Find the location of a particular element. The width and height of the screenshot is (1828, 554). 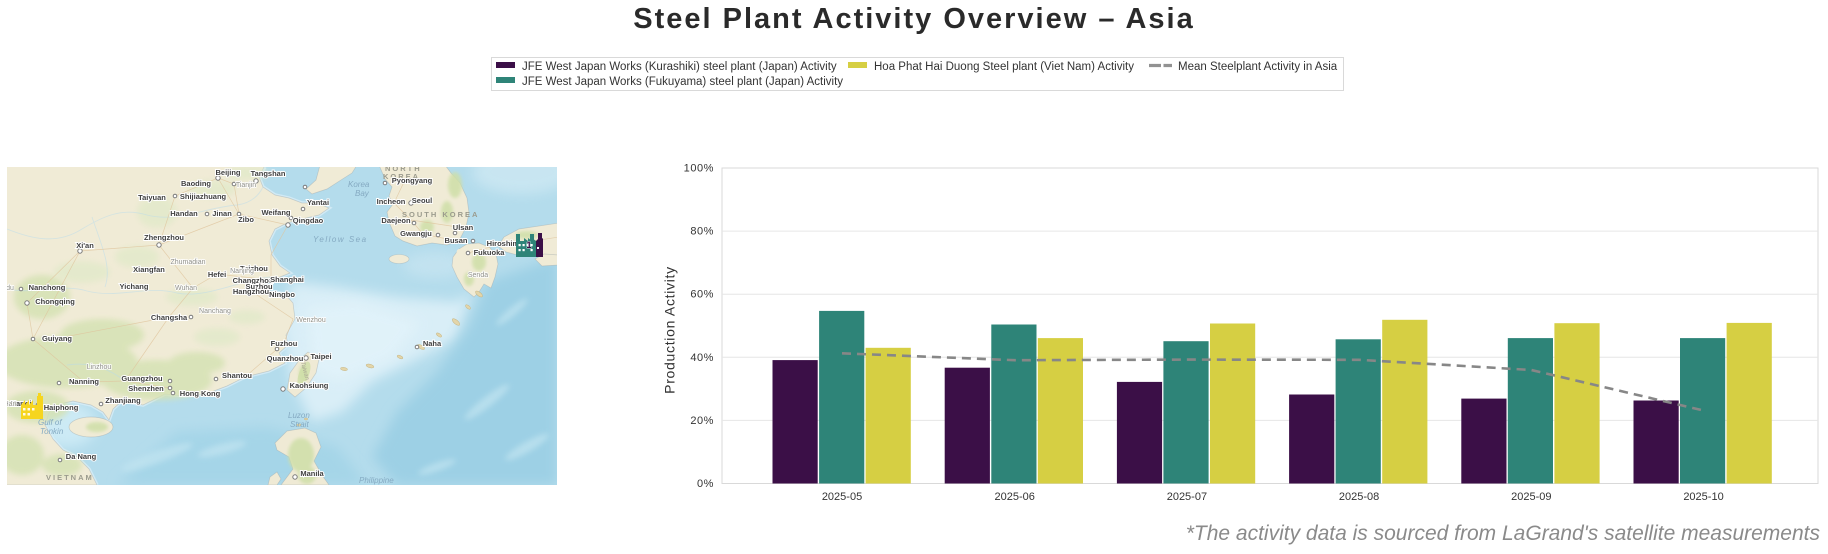

svg-text: Xiangfan is located at coordinates (149, 269).